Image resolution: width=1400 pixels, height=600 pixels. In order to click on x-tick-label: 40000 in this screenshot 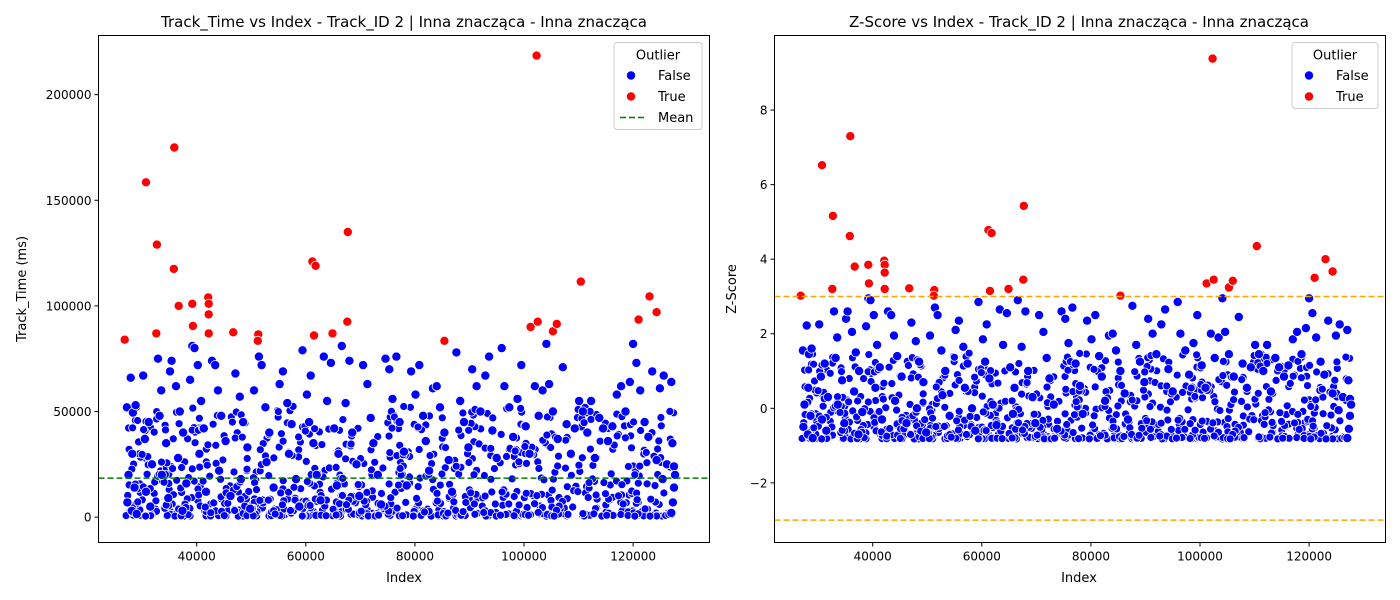, I will do `click(197, 557)`.